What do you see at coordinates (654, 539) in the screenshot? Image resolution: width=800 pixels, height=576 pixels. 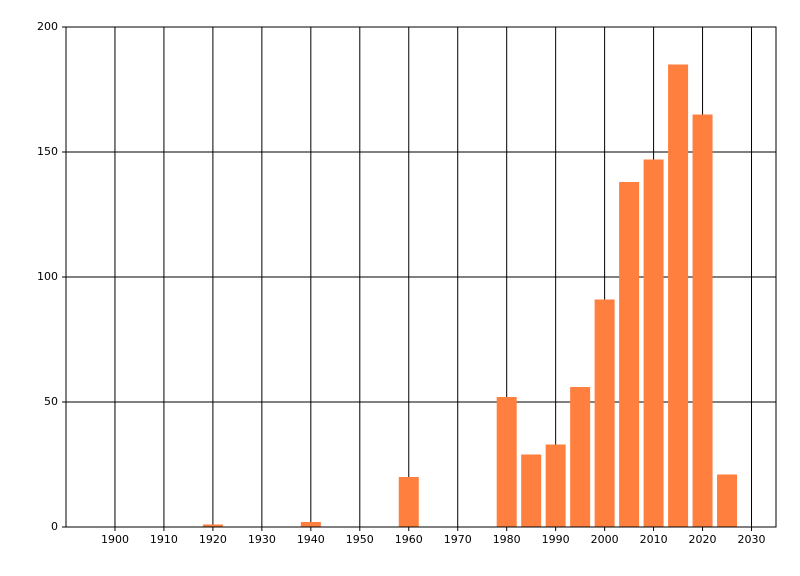 I see `x-tick-label: 2010` at bounding box center [654, 539].